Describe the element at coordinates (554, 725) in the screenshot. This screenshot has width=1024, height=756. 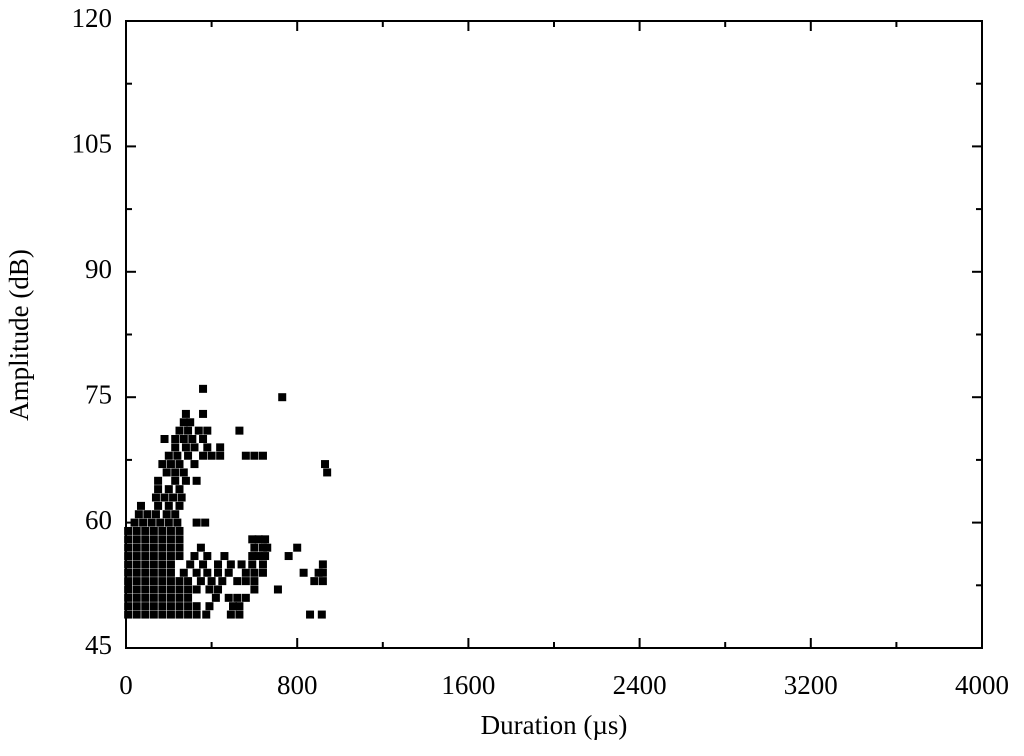
I see `x-axis-title: Duration (µs)` at that location.